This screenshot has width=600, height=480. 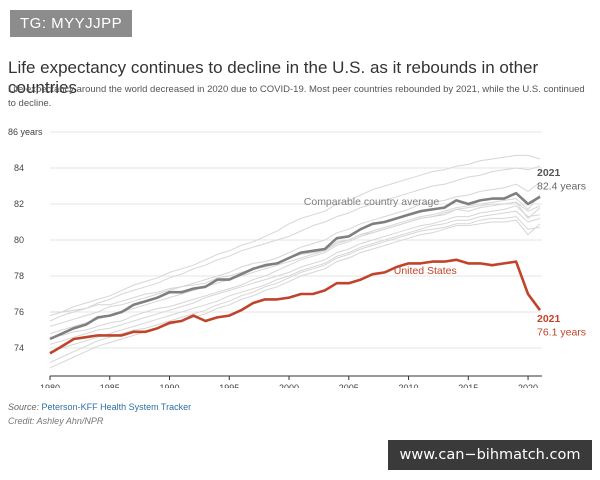 What do you see at coordinates (56, 421) in the screenshot?
I see `credit-note: Credit: Ashley Ahn/NPR` at bounding box center [56, 421].